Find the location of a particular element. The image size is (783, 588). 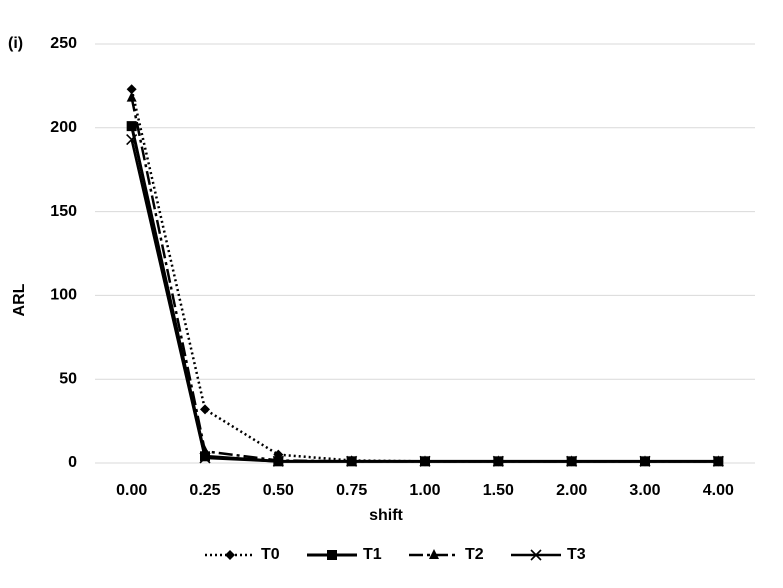

x-tick-label: 0.00 is located at coordinates (131, 490).